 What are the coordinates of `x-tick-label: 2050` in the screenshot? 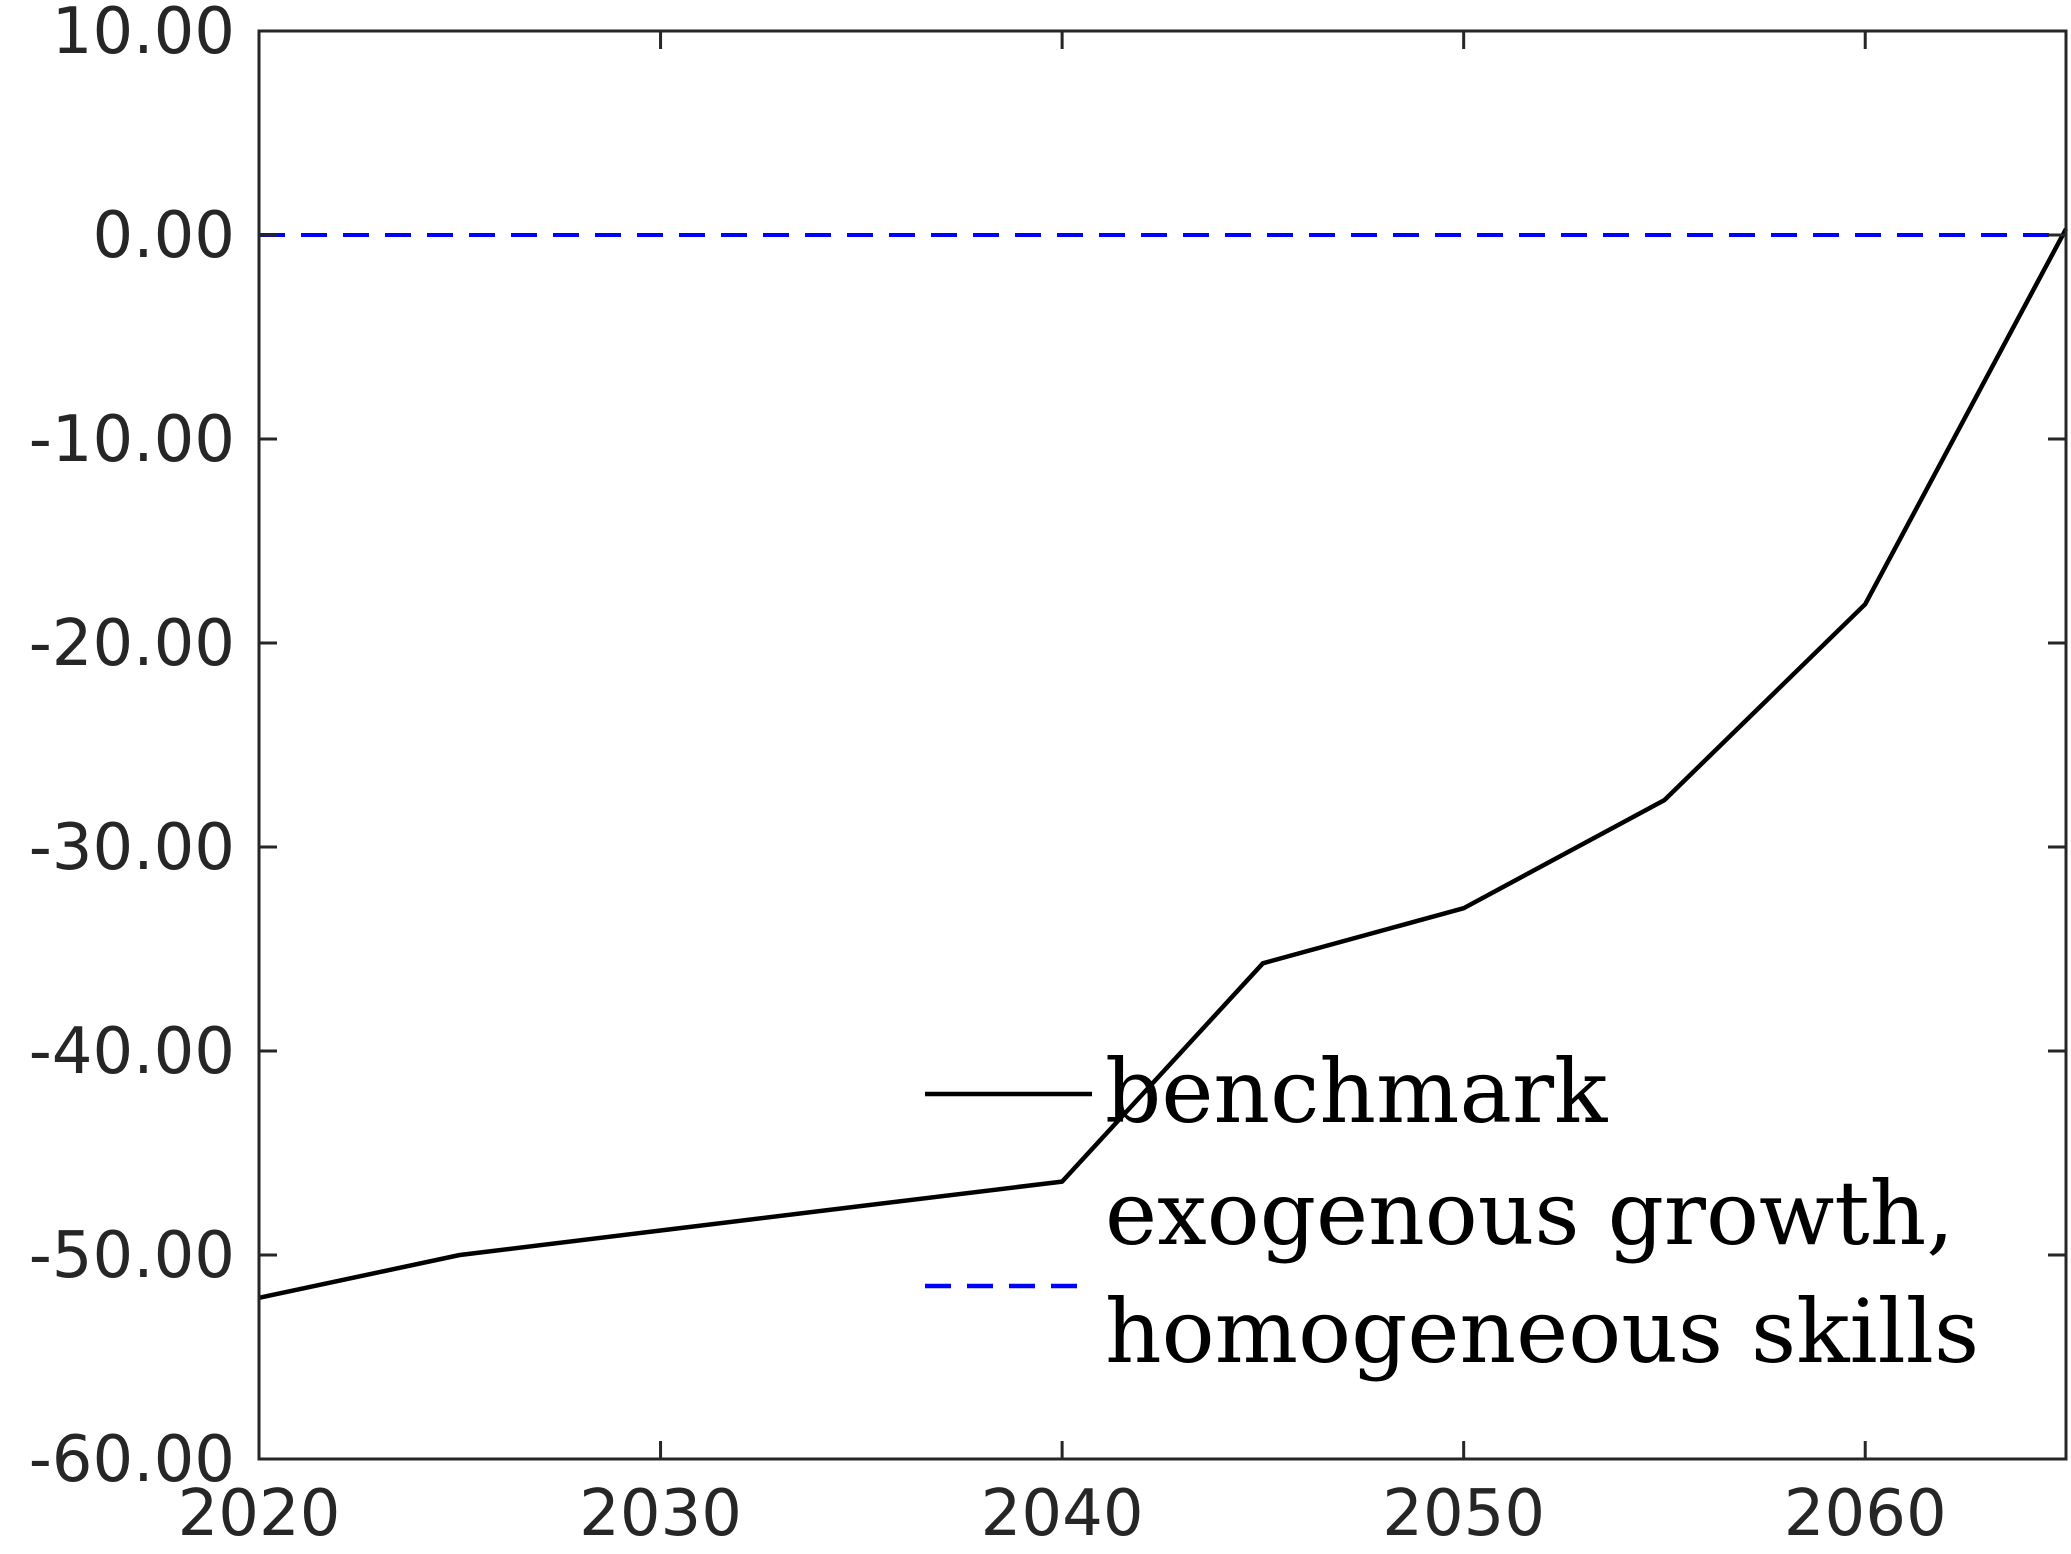 It's located at (1463, 1514).